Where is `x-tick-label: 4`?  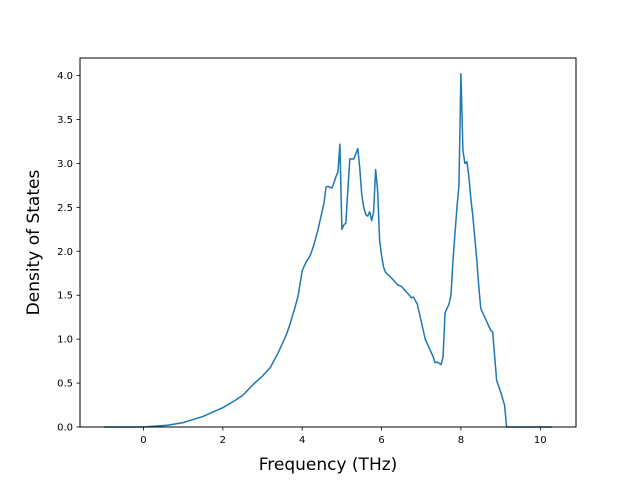 x-tick-label: 4 is located at coordinates (302, 440).